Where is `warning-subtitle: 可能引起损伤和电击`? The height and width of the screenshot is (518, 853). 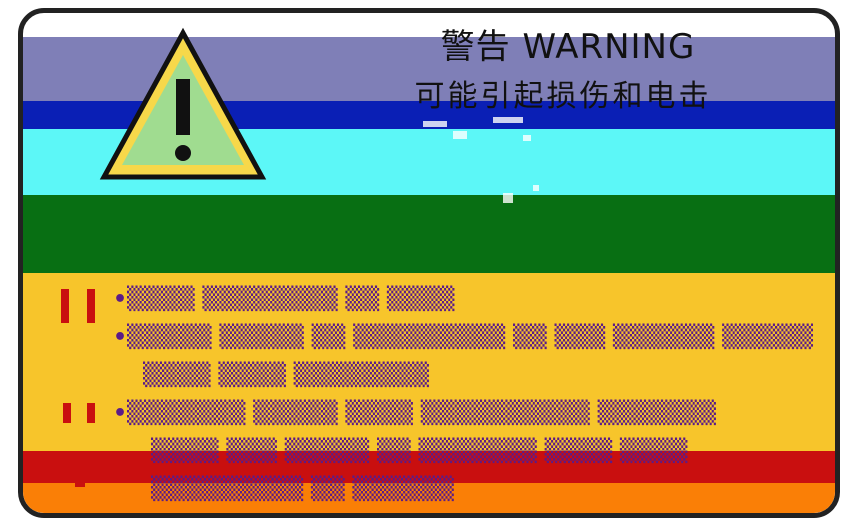 warning-subtitle: 可能引起损伤和电击 is located at coordinates (563, 96).